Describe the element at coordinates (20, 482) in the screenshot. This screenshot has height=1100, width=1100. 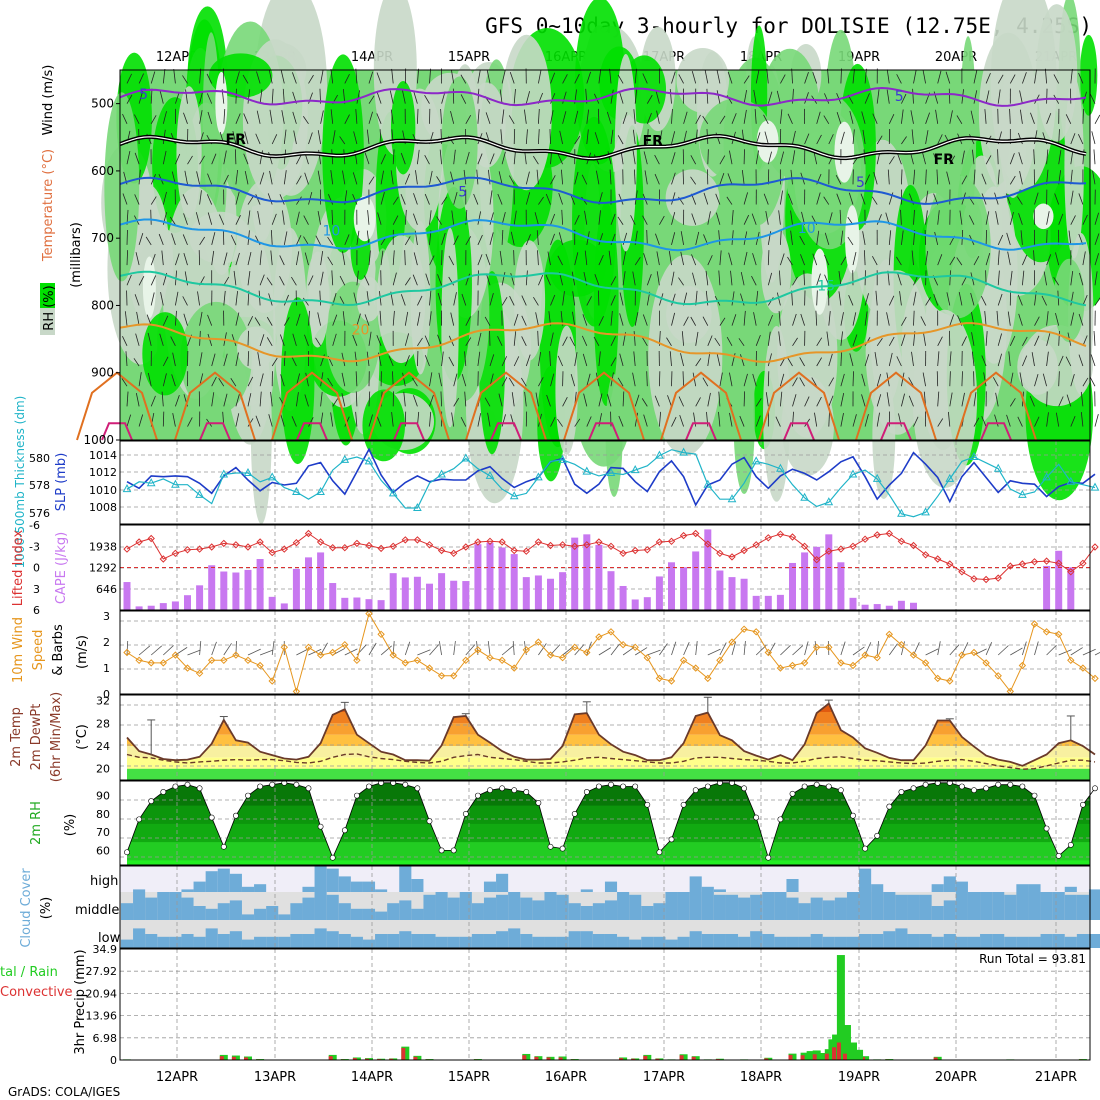
I see `thickness-axis-label: 1000-500mb Thickness (dm)` at that location.